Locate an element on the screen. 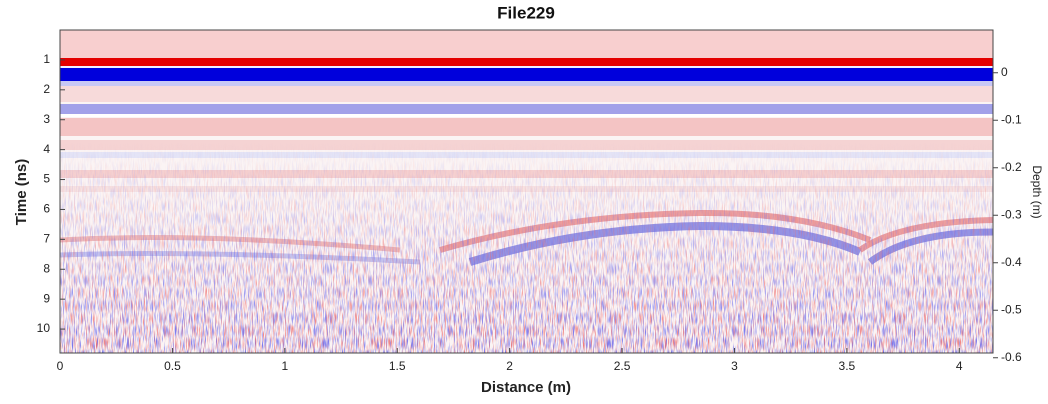 Image resolution: width=1048 pixels, height=404 pixels. x-tick-label: 4 is located at coordinates (959, 366).